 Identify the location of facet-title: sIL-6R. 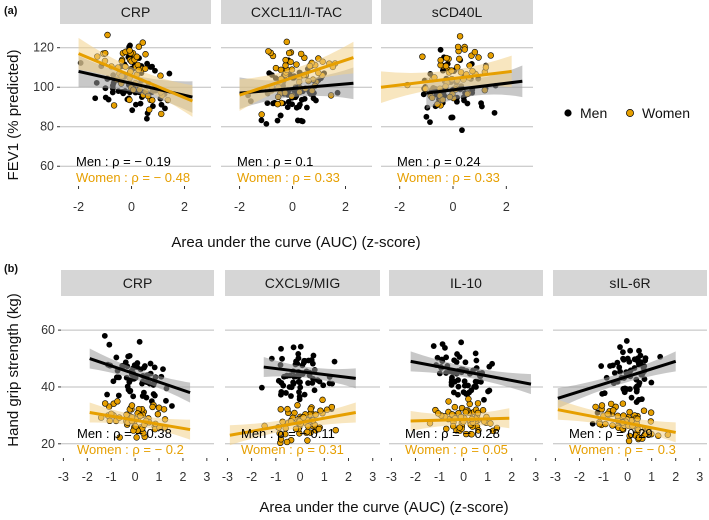
(629, 283).